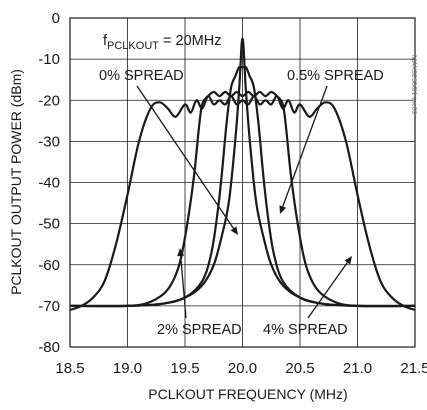  What do you see at coordinates (305, 330) in the screenshot?
I see `label-4-spread: 4% SPREAD` at bounding box center [305, 330].